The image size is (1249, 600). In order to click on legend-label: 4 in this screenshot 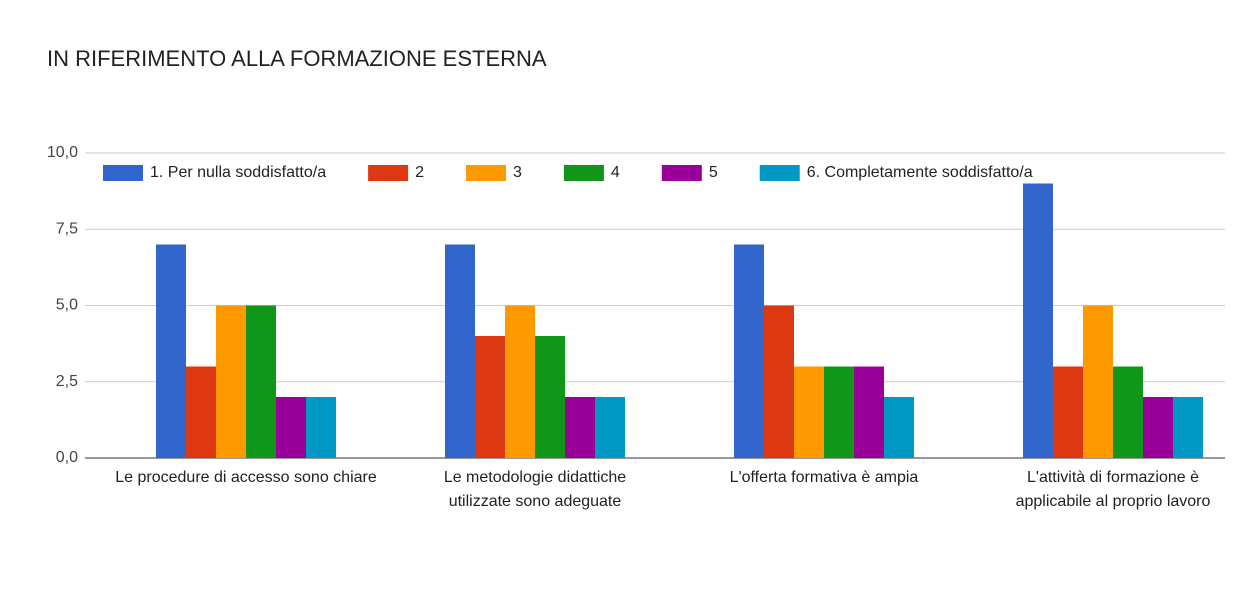, I will do `click(615, 172)`.